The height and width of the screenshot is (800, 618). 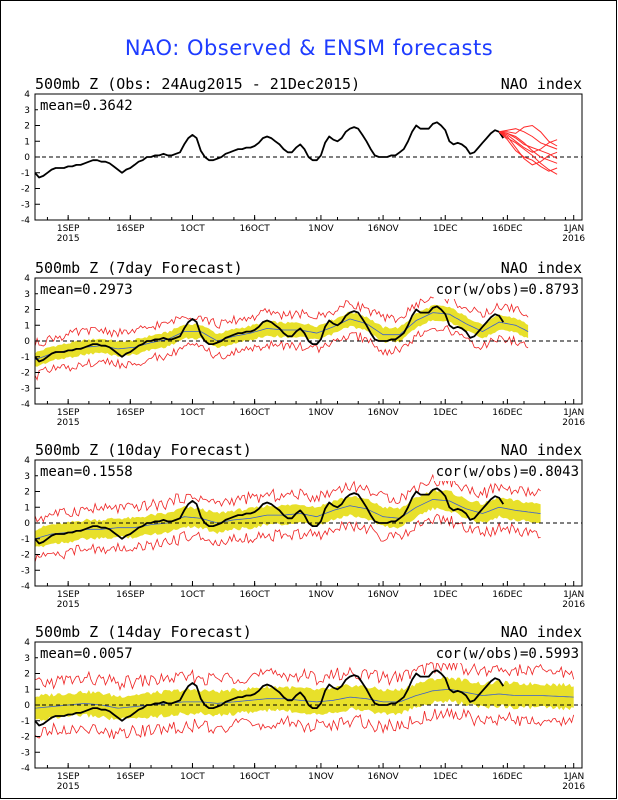 I want to click on mean-label: mean=0.2973, so click(x=86, y=290).